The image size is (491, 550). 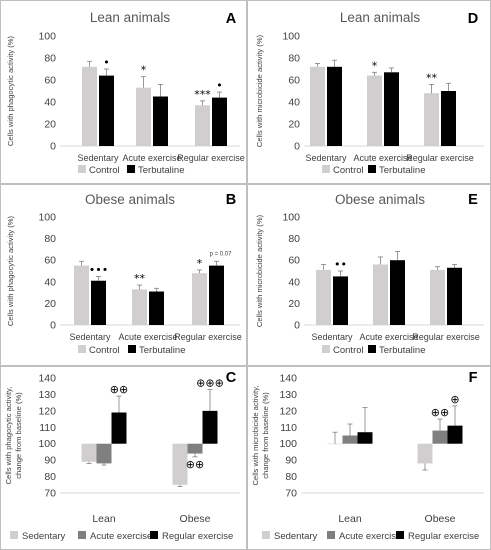 I want to click on panel-letter: C, so click(x=231, y=378).